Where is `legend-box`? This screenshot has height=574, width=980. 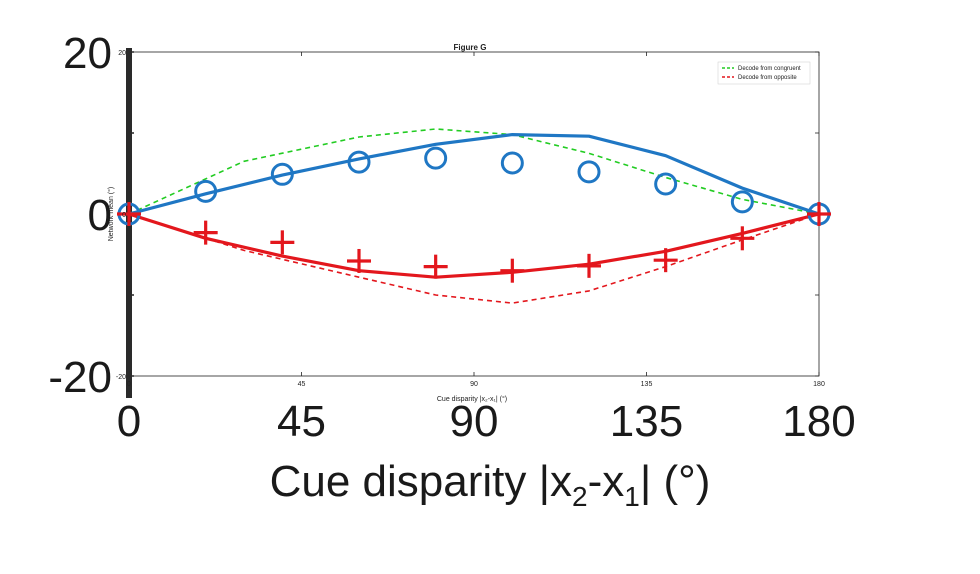 legend-box is located at coordinates (764, 73).